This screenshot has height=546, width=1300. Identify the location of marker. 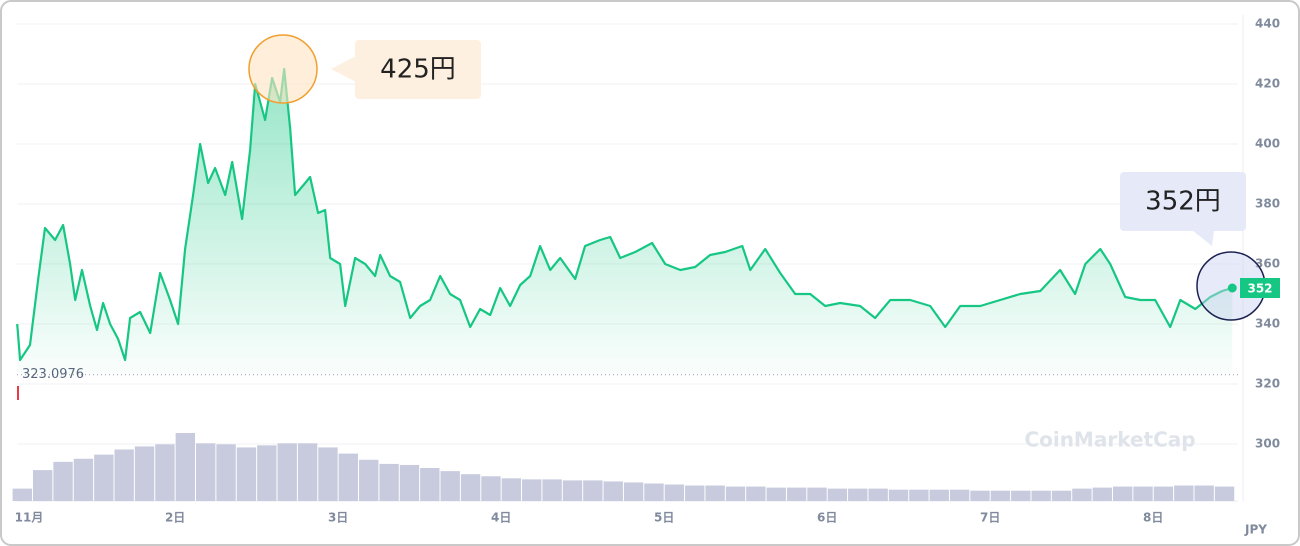
(18, 393).